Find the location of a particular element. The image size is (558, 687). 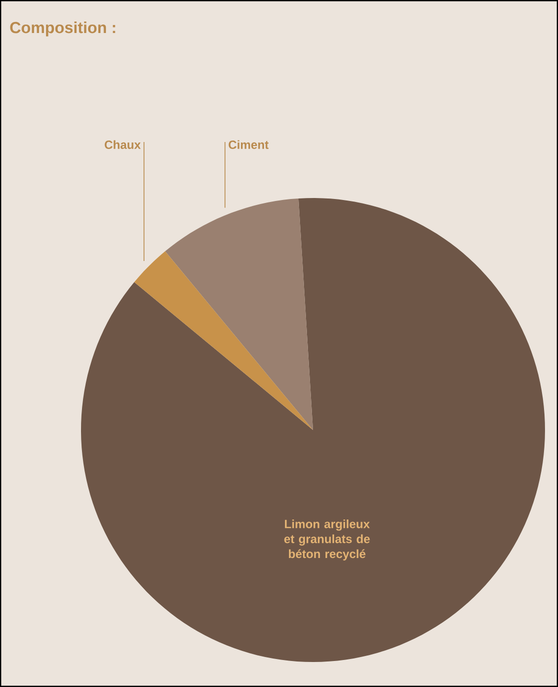

slice-label: Limon argileux et granulats de béton recyclé is located at coordinates (327, 540).